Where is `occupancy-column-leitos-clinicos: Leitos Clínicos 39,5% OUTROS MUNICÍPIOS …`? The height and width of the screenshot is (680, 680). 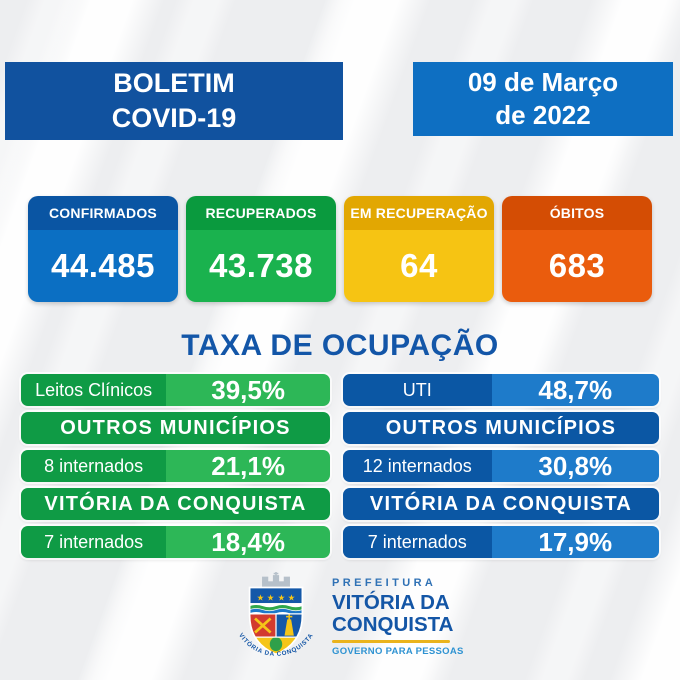 occupancy-column-leitos-clinicos: Leitos Clínicos 39,5% OUTROS MUNICÍPIOS … is located at coordinates (175, 469).